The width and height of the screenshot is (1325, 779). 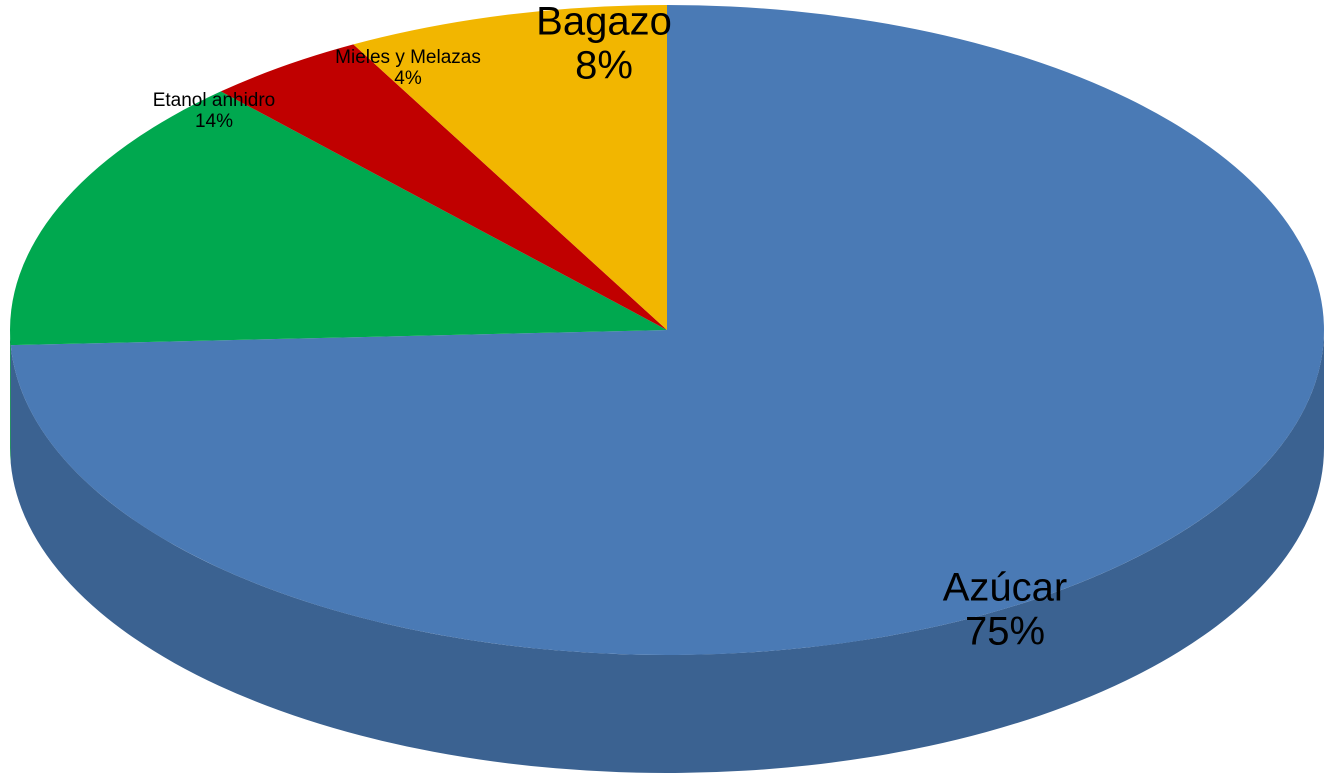 What do you see at coordinates (1005, 588) in the screenshot?
I see `slice-label: Azúcar` at bounding box center [1005, 588].